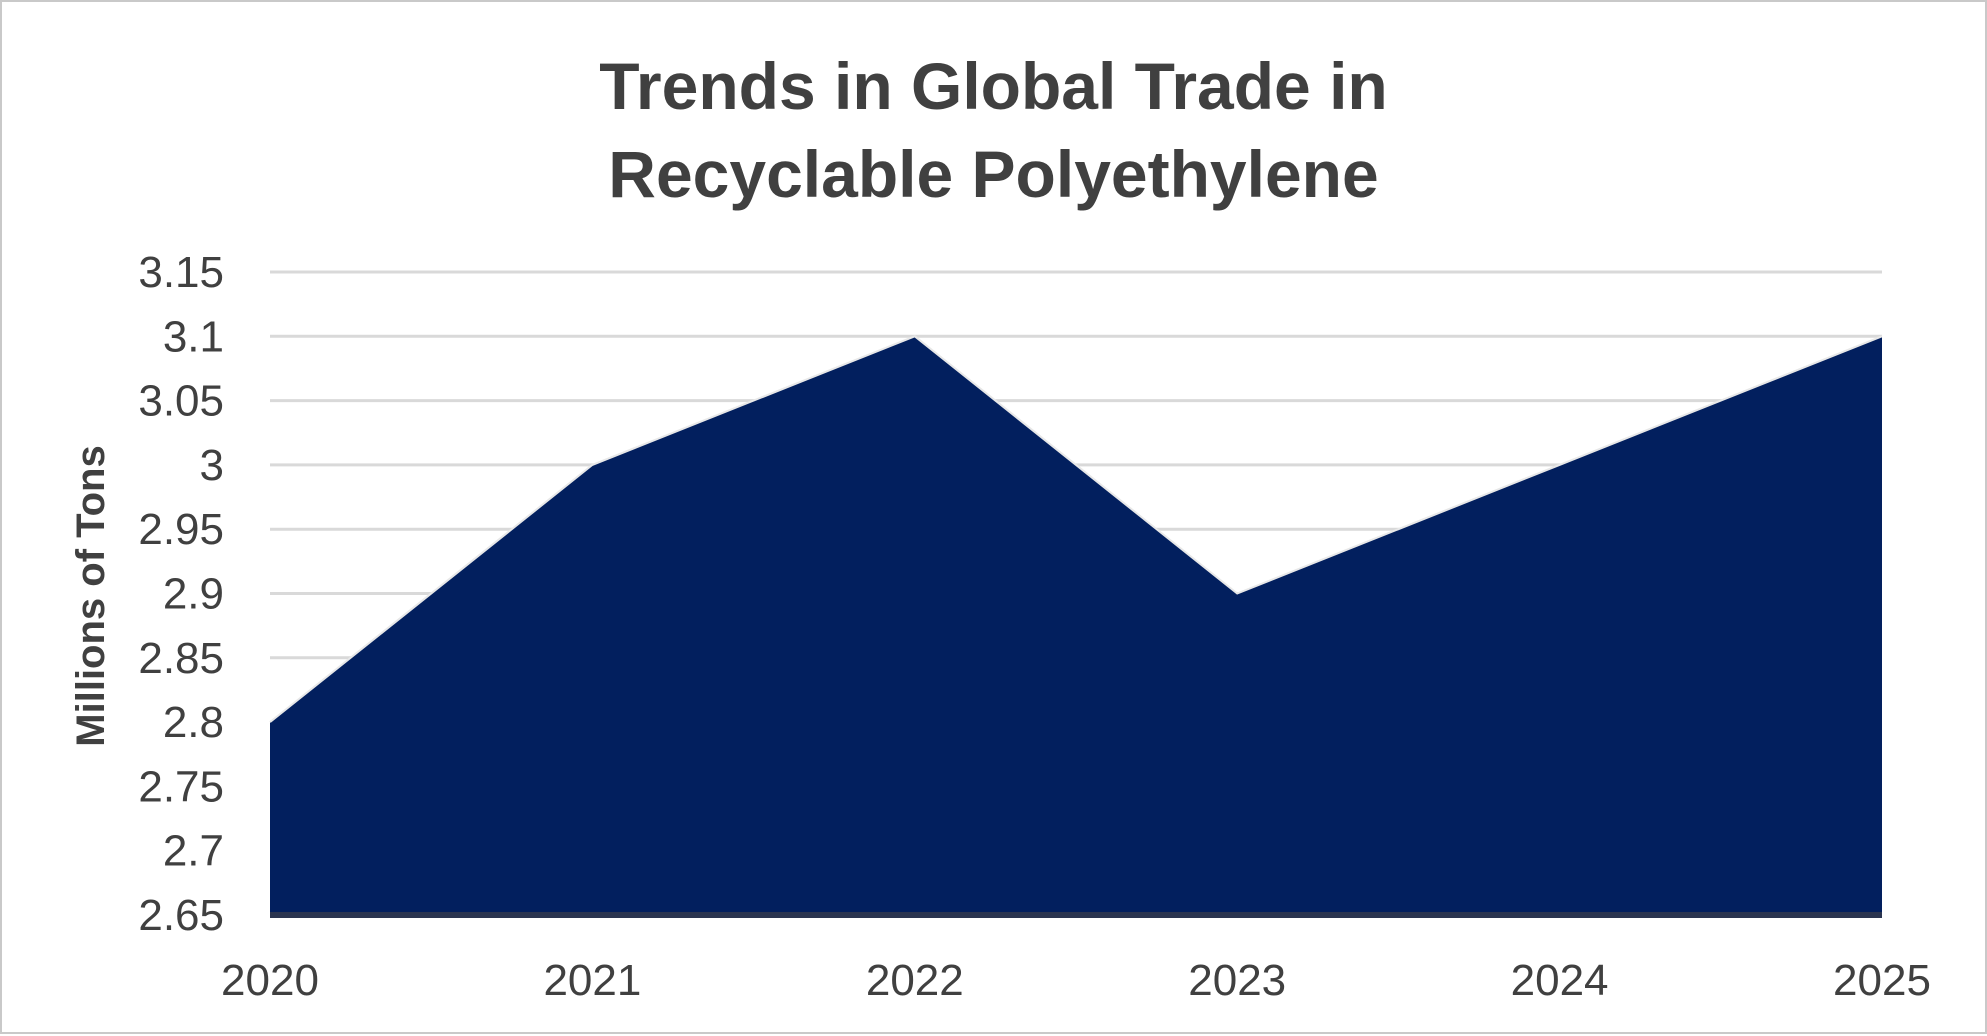 The image size is (1987, 1036). I want to click on x-tick-label: 2024, so click(1560, 980).